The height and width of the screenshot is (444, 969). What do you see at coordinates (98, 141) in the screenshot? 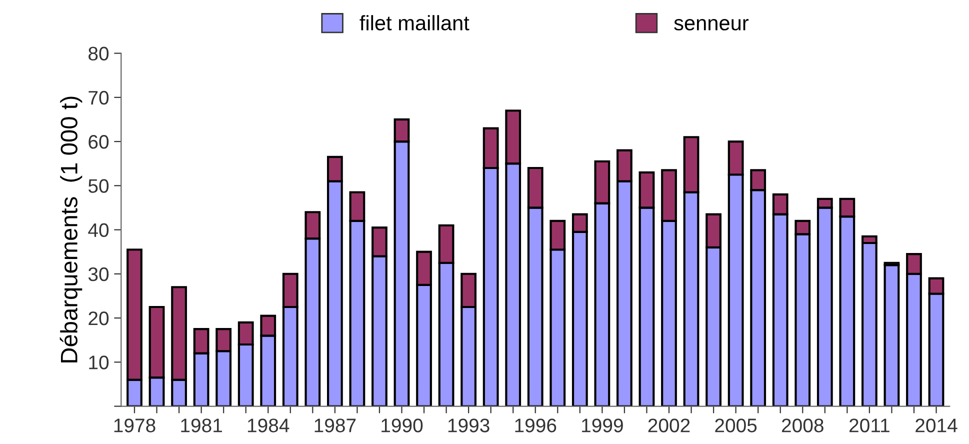
I see `y-tick-label: 60` at bounding box center [98, 141].